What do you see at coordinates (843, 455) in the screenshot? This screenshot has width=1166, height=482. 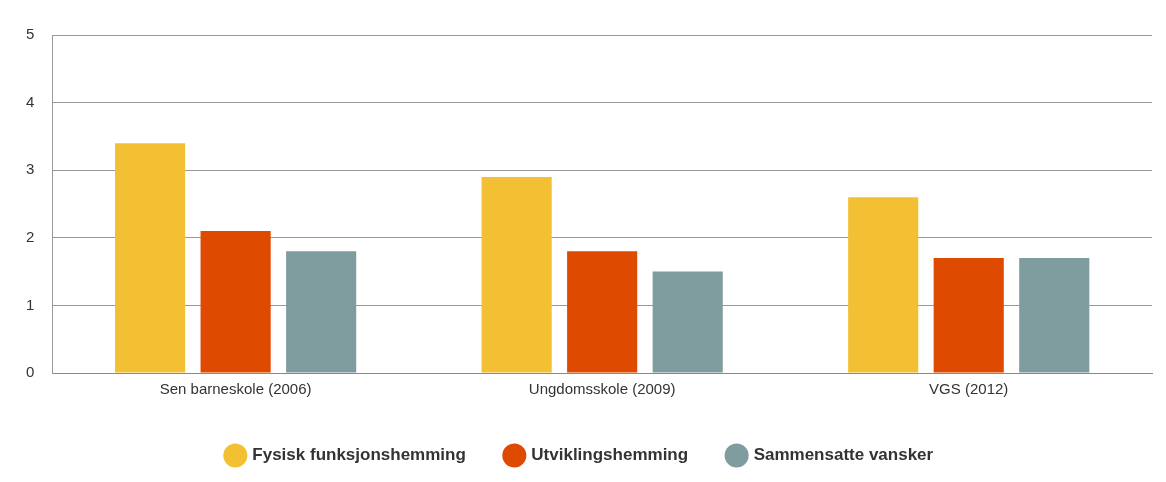 I see `legend-label: Sammensatte vansker` at bounding box center [843, 455].